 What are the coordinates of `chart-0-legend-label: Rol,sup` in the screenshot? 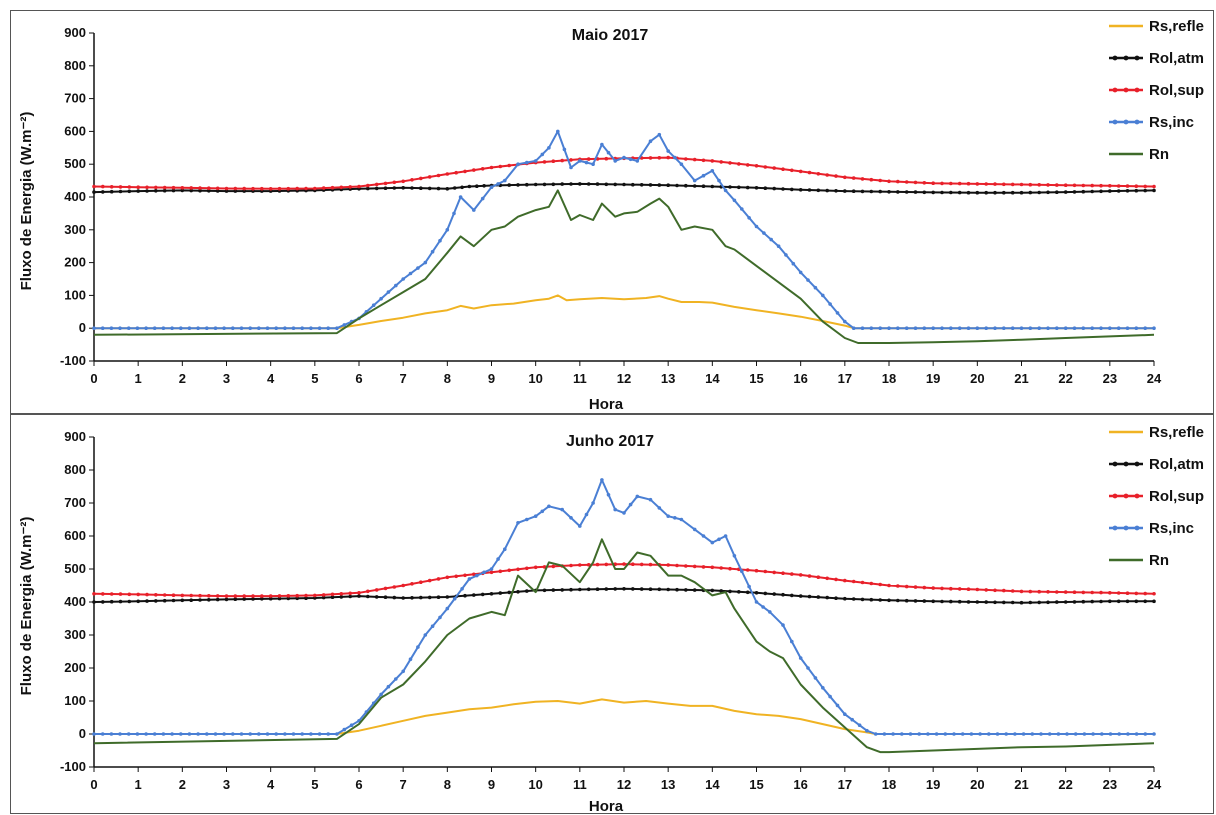 It's located at (1176, 90).